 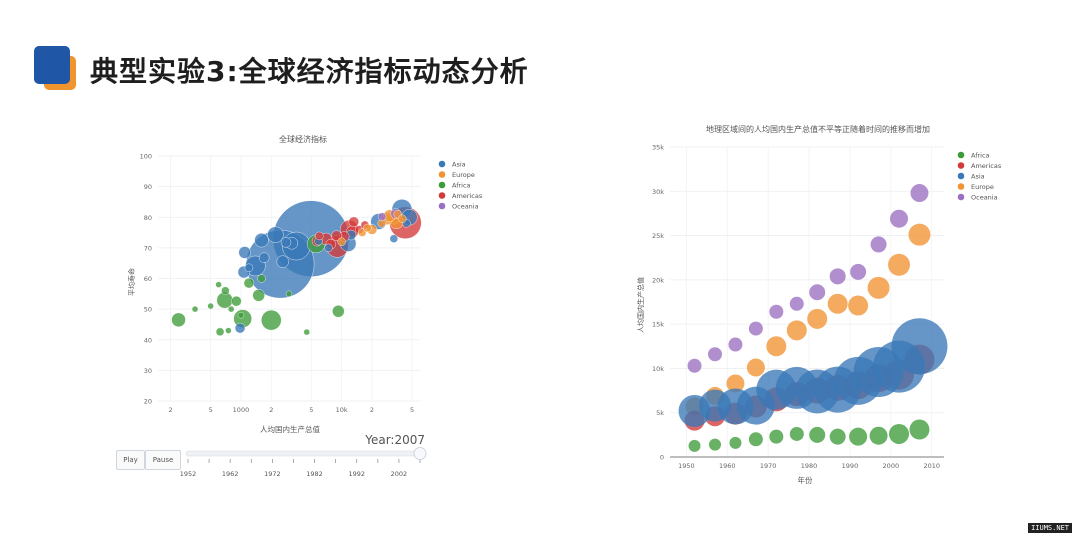 What do you see at coordinates (660, 413) in the screenshot?
I see `right-y-tick: 5k` at bounding box center [660, 413].